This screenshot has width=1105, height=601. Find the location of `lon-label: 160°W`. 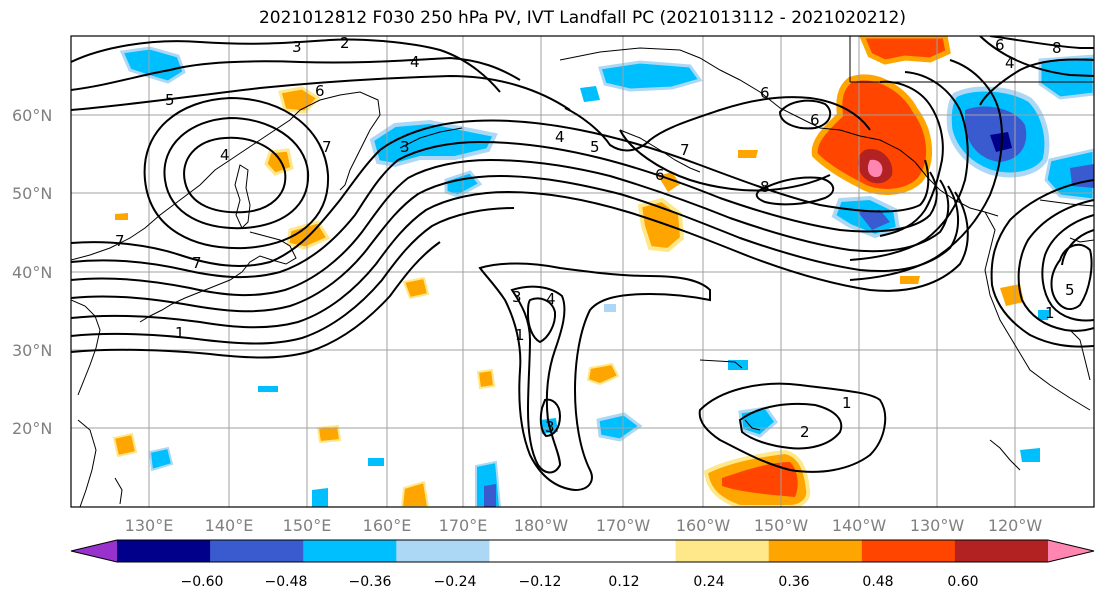

lon-label: 160°W is located at coordinates (703, 525).